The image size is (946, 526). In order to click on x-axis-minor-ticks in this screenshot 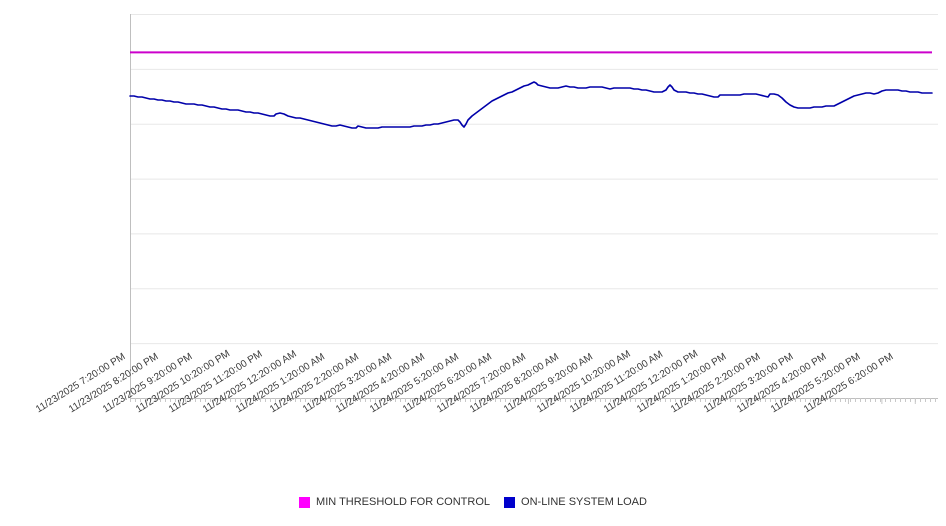, I will do `click(533, 400)`.